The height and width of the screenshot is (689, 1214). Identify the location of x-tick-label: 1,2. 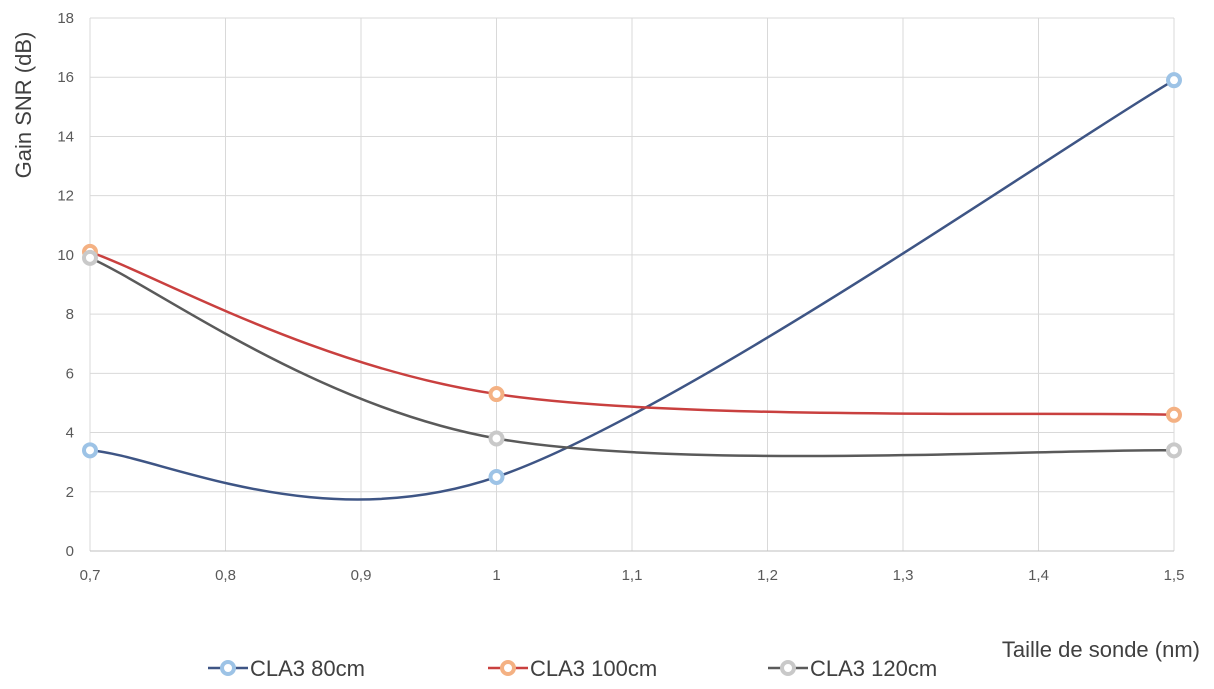
(767, 575).